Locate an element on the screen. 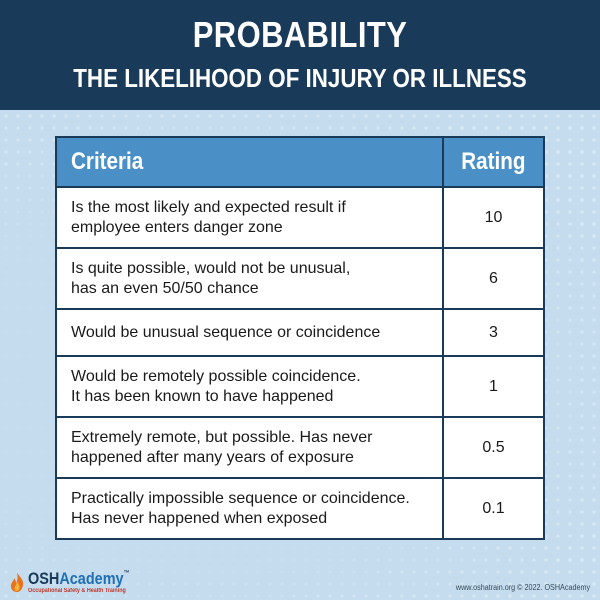  rating-cell: 0.5 is located at coordinates (493, 447).